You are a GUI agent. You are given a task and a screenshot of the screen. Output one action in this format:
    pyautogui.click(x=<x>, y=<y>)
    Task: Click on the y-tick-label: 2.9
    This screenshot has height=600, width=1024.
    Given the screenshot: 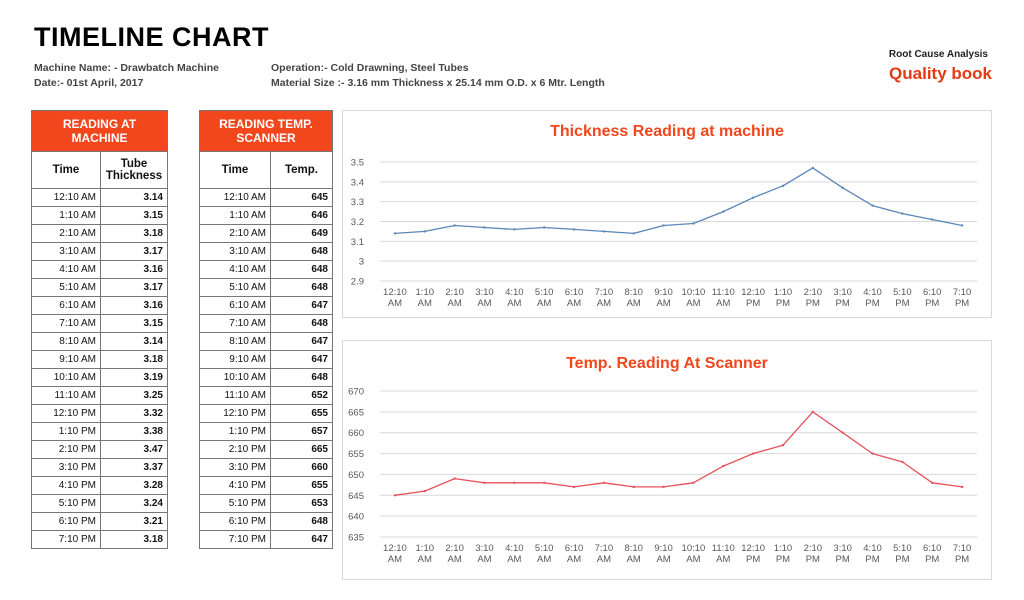 What is the action you would take?
    pyautogui.click(x=357, y=282)
    